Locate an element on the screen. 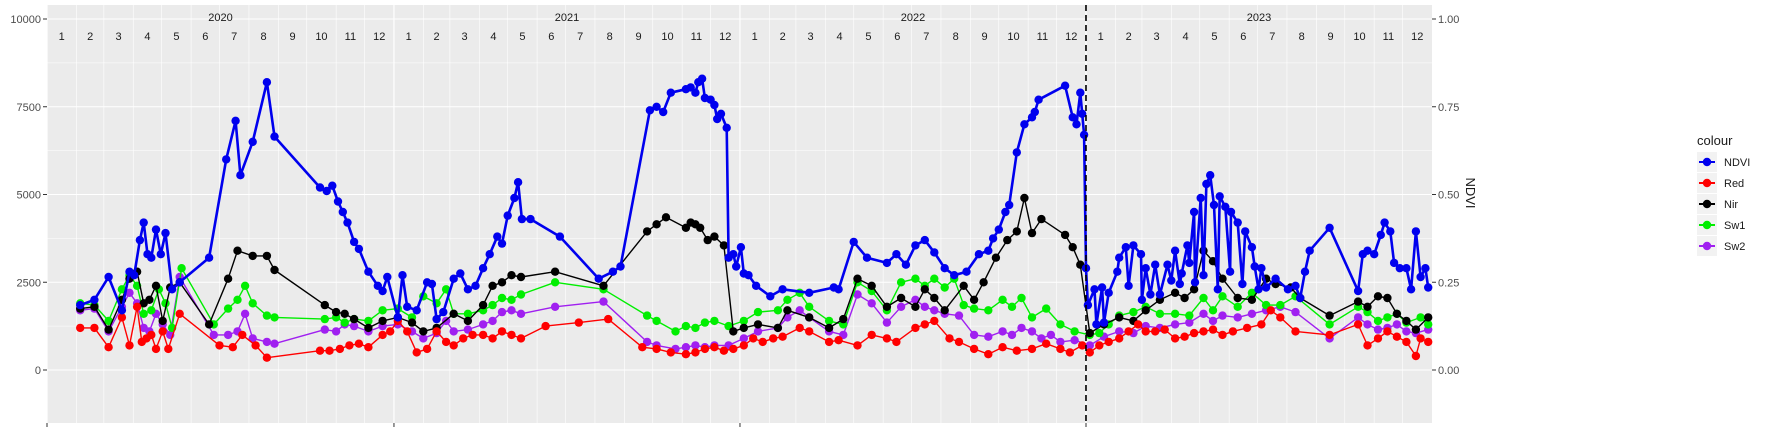 Image resolution: width=1773 pixels, height=442 pixels. y-tick-label: 7500 is located at coordinates (29, 108).